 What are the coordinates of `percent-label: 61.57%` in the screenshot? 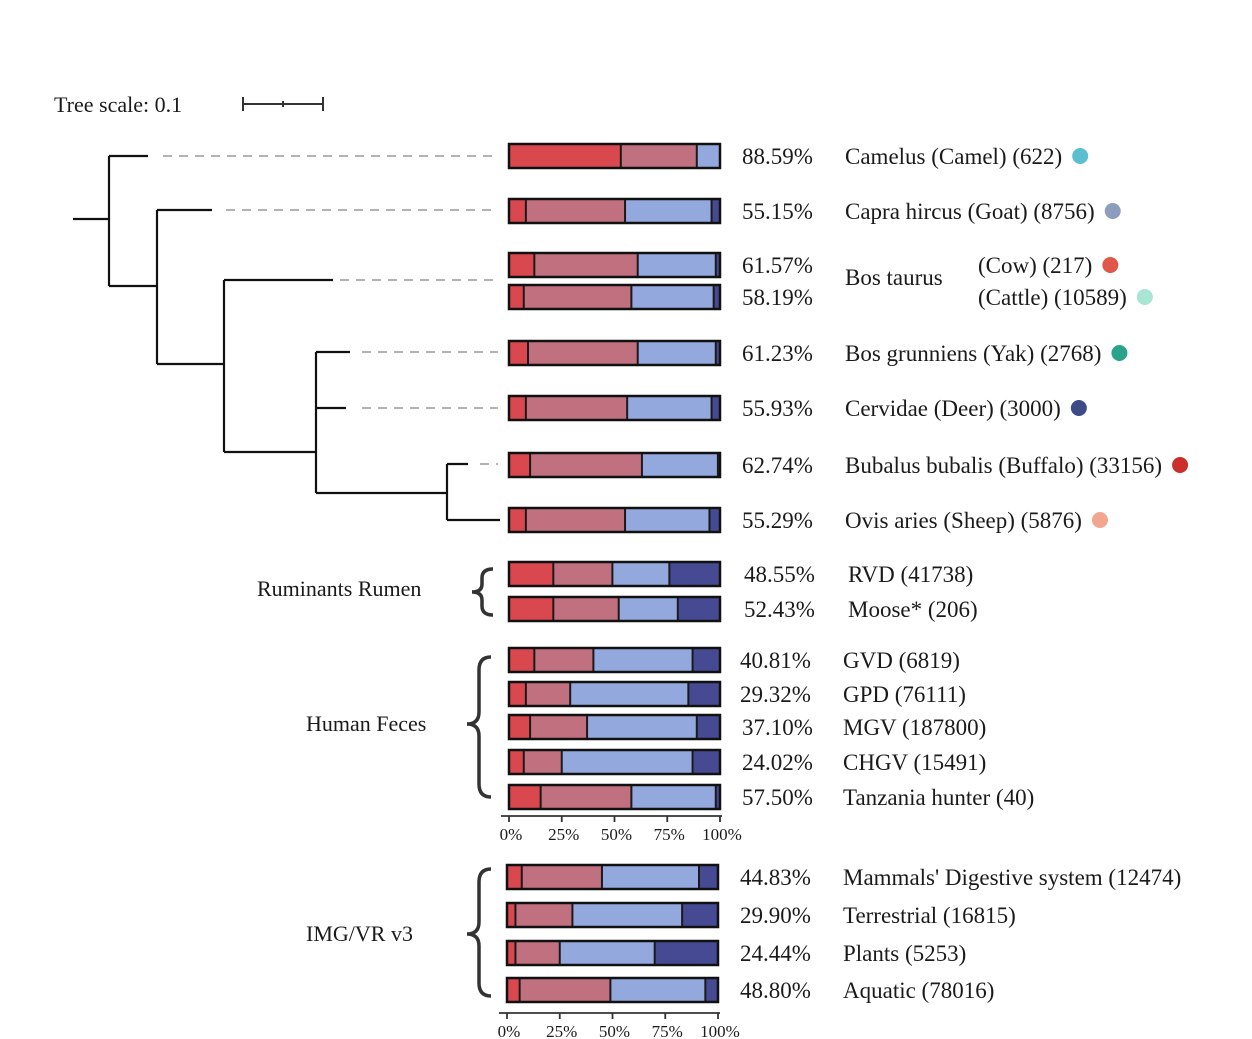 It's located at (777, 265).